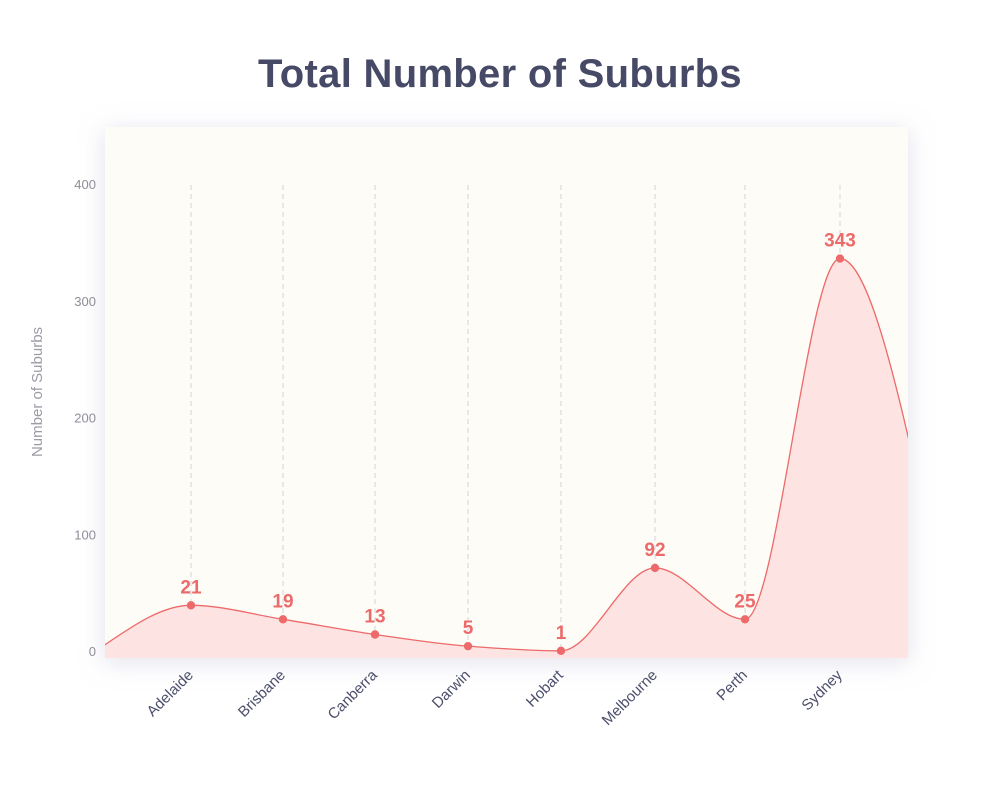  What do you see at coordinates (545, 688) in the screenshot?
I see `x-tick-label: Hobart` at bounding box center [545, 688].